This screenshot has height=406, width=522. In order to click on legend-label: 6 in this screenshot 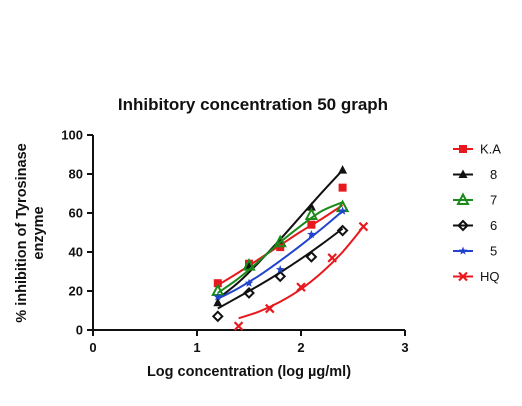, I will do `click(493, 225)`.